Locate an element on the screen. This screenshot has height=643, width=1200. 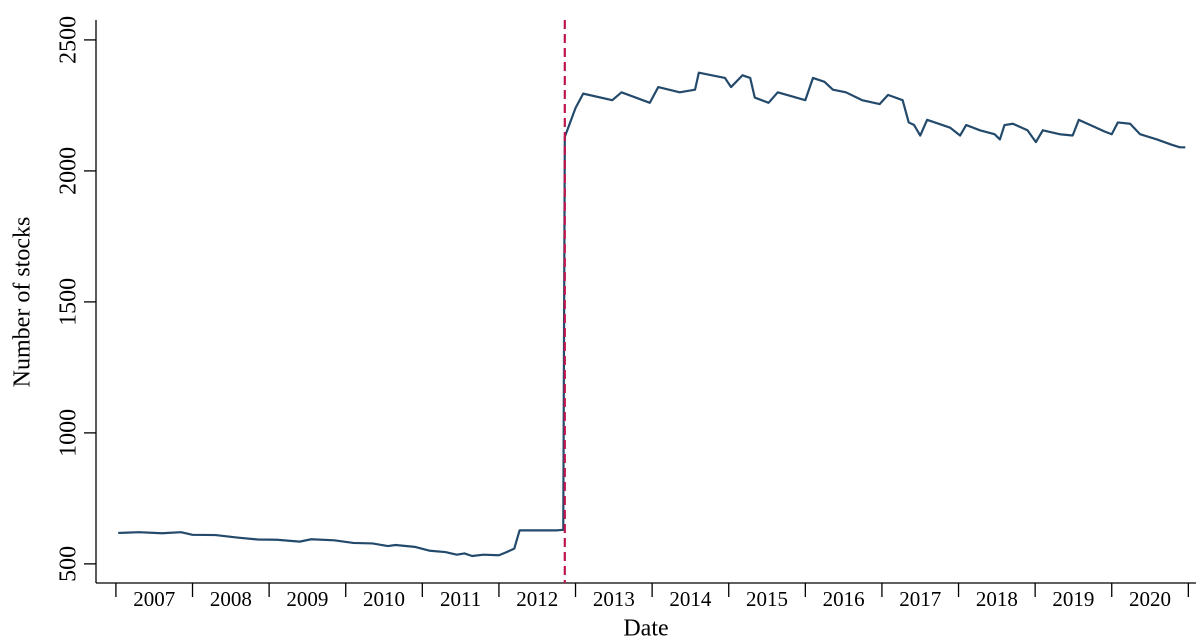
y-tick-label: 1500 is located at coordinates (69, 302).